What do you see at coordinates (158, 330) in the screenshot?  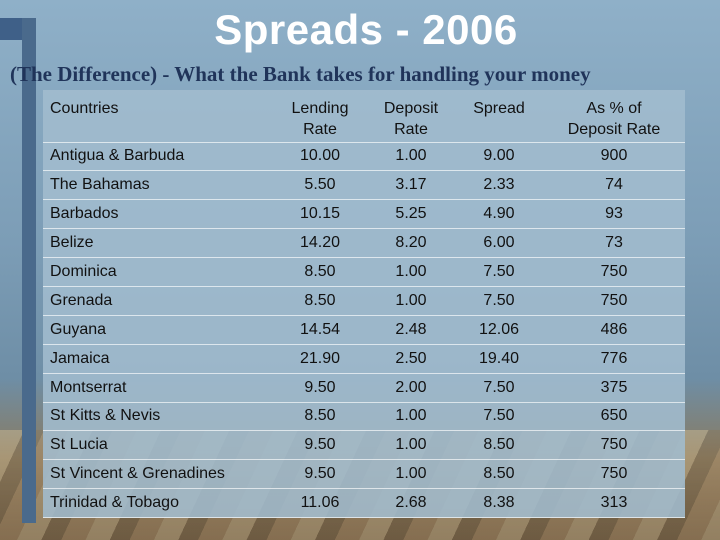 I see `cell-country: Guyana` at bounding box center [158, 330].